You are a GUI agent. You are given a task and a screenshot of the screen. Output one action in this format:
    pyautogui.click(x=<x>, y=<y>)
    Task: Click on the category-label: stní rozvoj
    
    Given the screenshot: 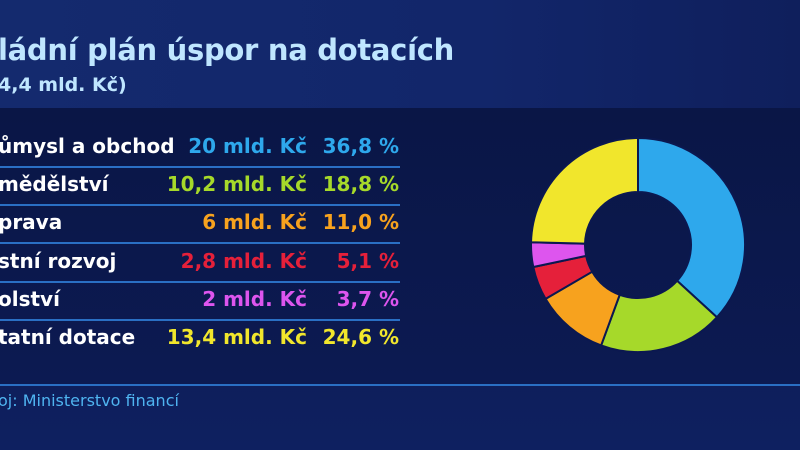 What is the action you would take?
    pyautogui.click(x=58, y=260)
    